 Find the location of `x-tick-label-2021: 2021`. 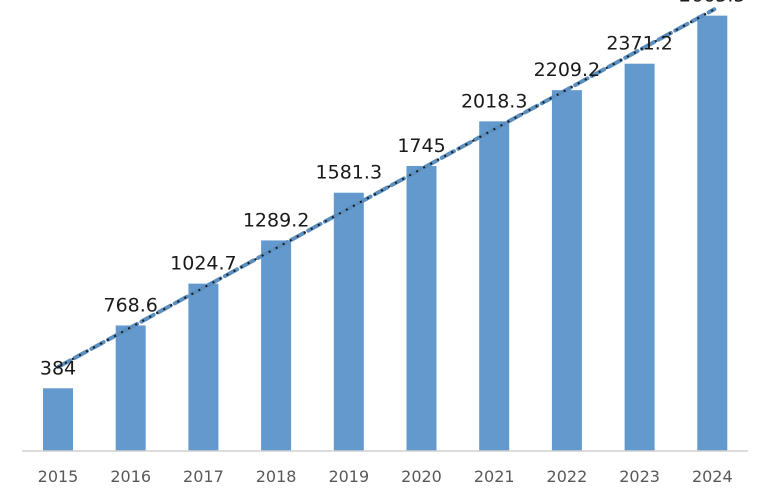

x-tick-label-2021: 2021 is located at coordinates (494, 476).